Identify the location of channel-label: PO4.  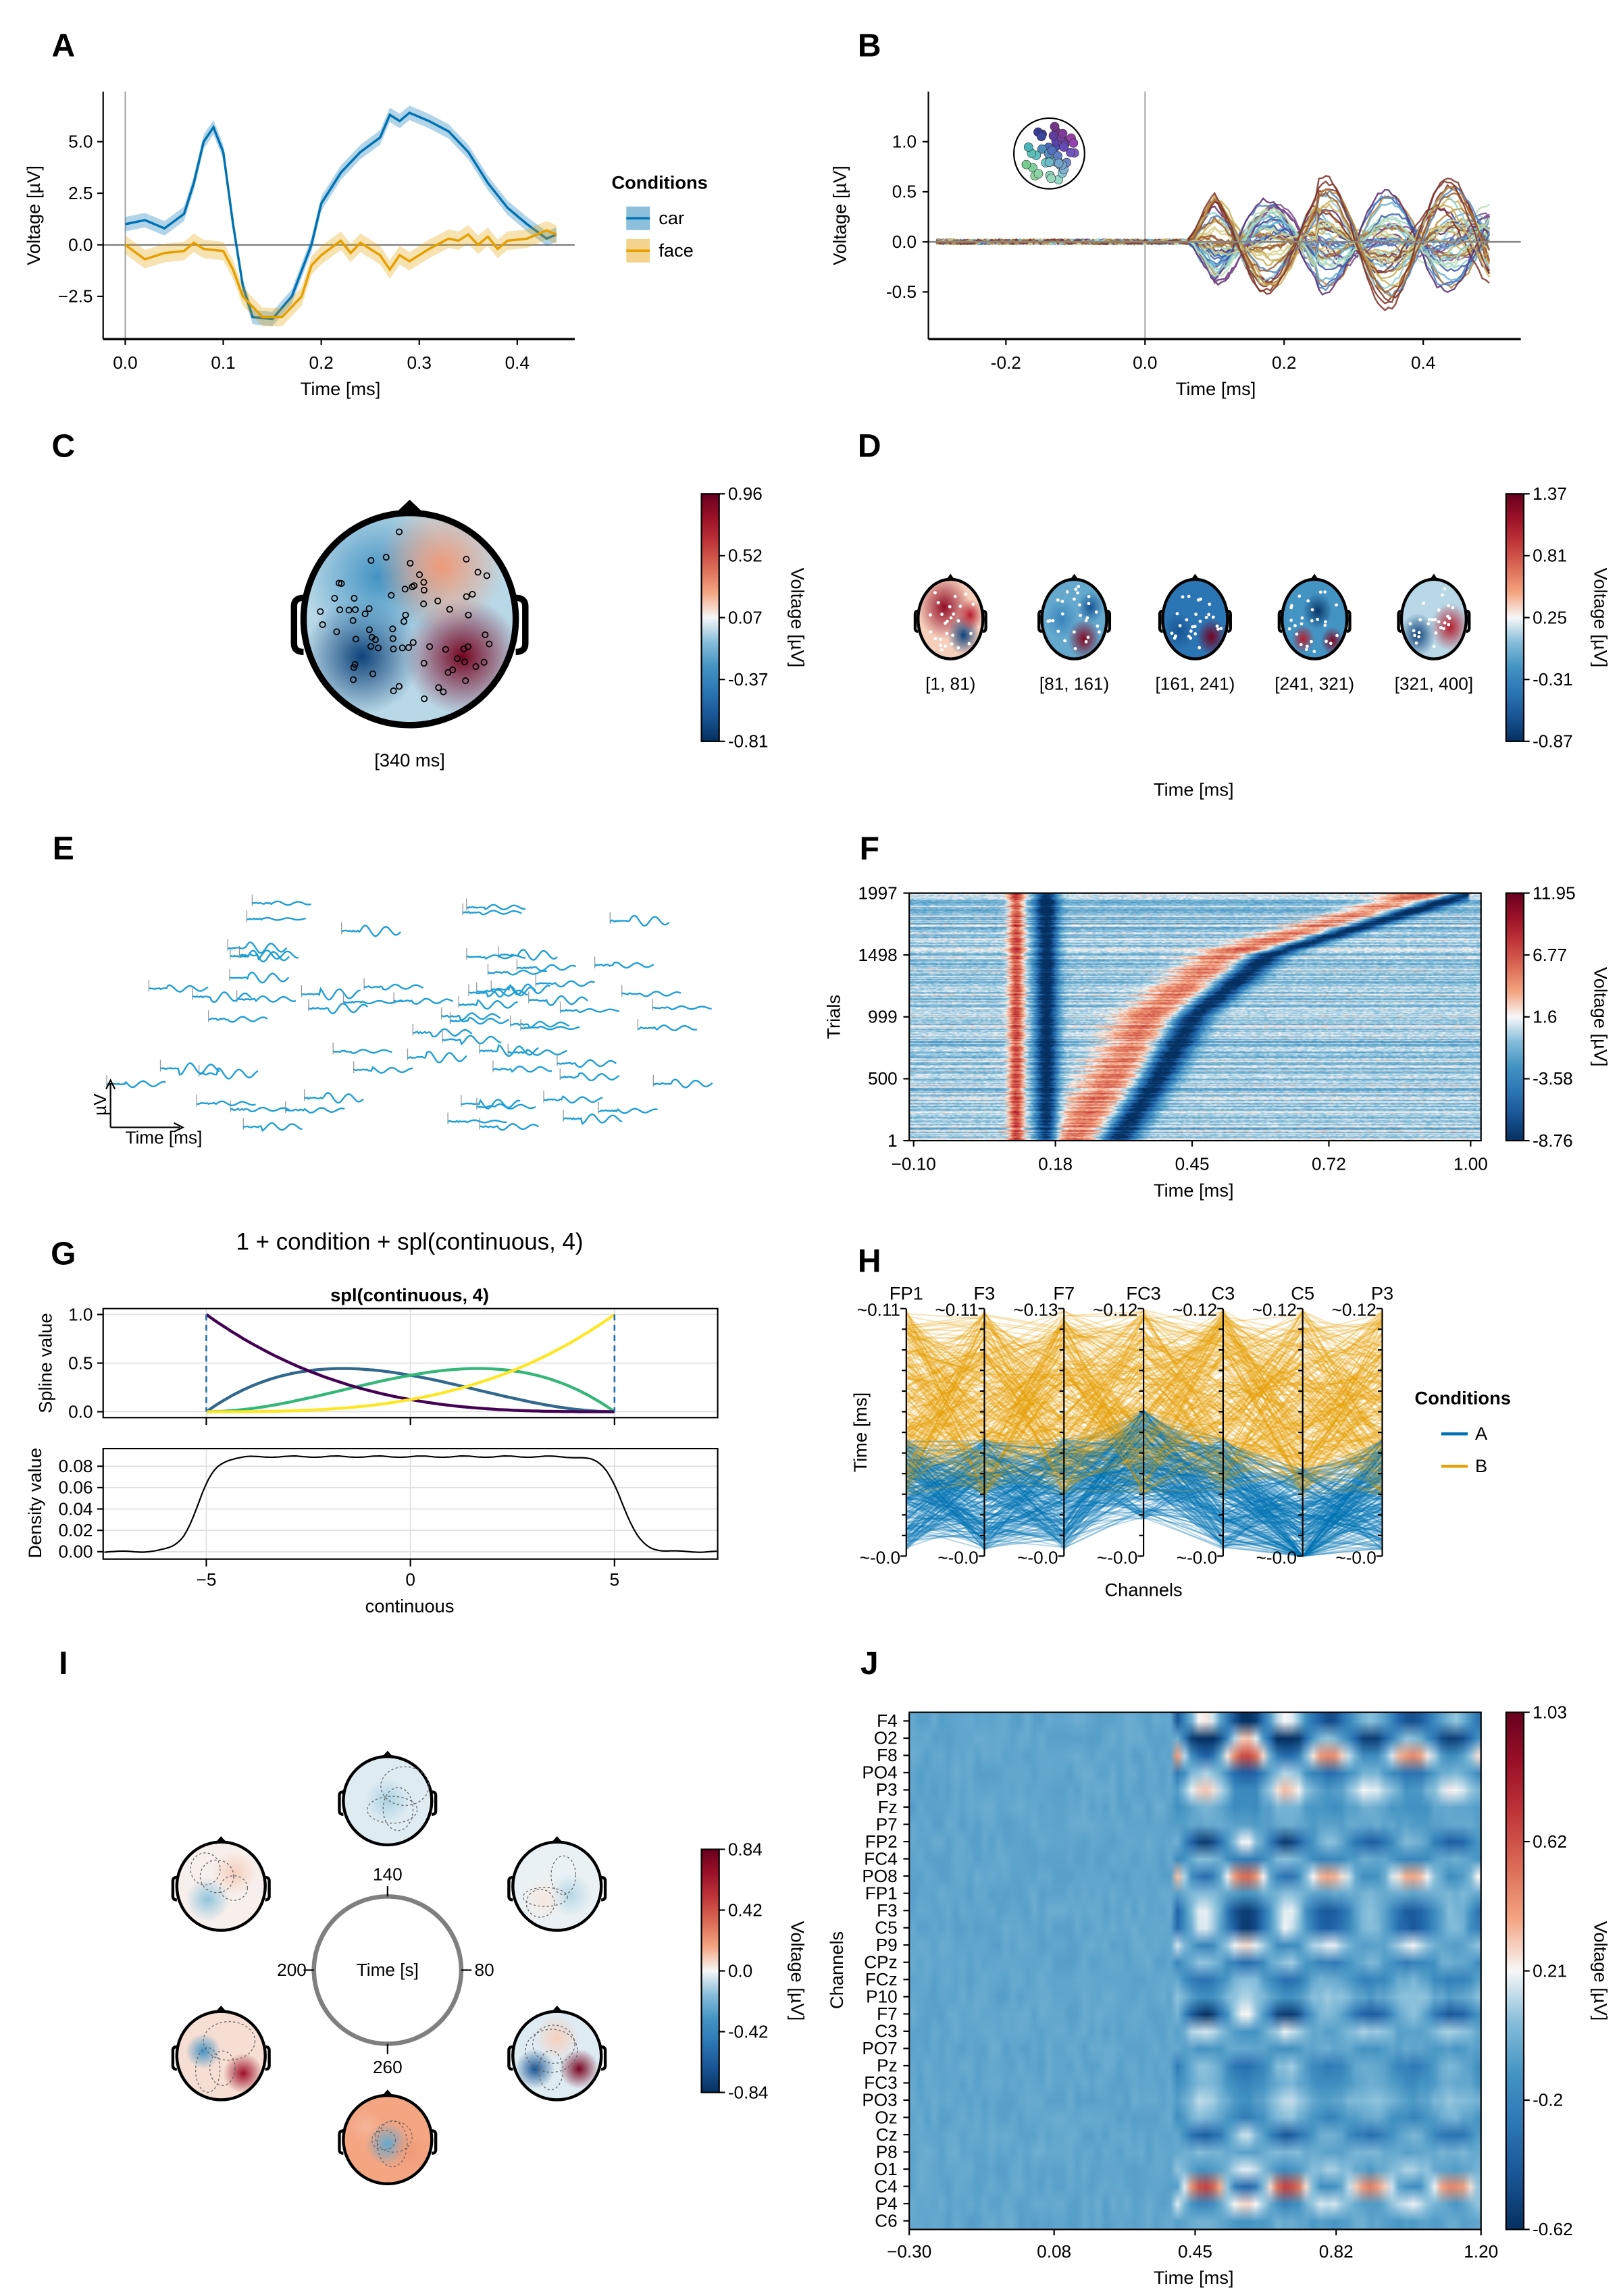
(879, 1773).